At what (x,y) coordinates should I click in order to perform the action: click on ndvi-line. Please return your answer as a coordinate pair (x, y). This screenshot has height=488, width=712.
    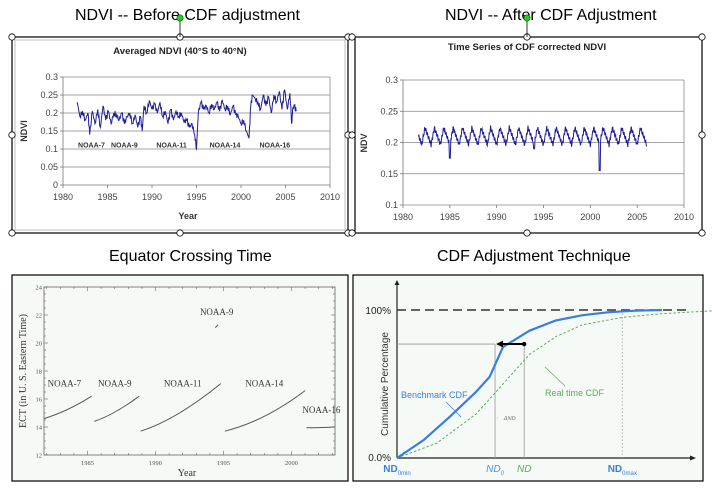
    Looking at the image, I should click on (186, 120).